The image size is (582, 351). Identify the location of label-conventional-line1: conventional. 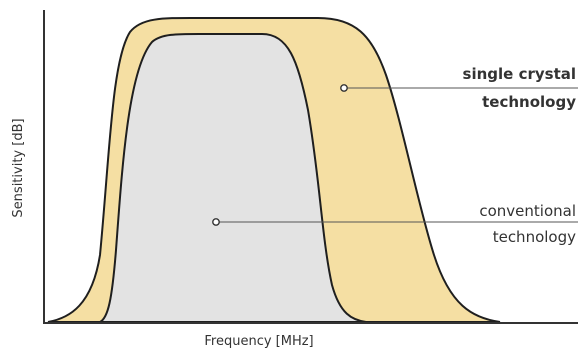
(527, 211).